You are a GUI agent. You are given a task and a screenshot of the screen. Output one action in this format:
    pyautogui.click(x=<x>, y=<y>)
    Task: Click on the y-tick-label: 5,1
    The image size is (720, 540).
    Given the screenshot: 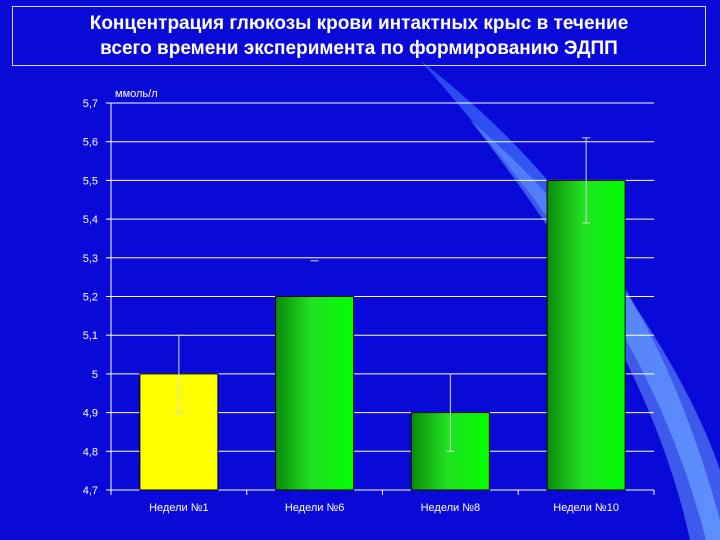 What is the action you would take?
    pyautogui.click(x=90, y=336)
    